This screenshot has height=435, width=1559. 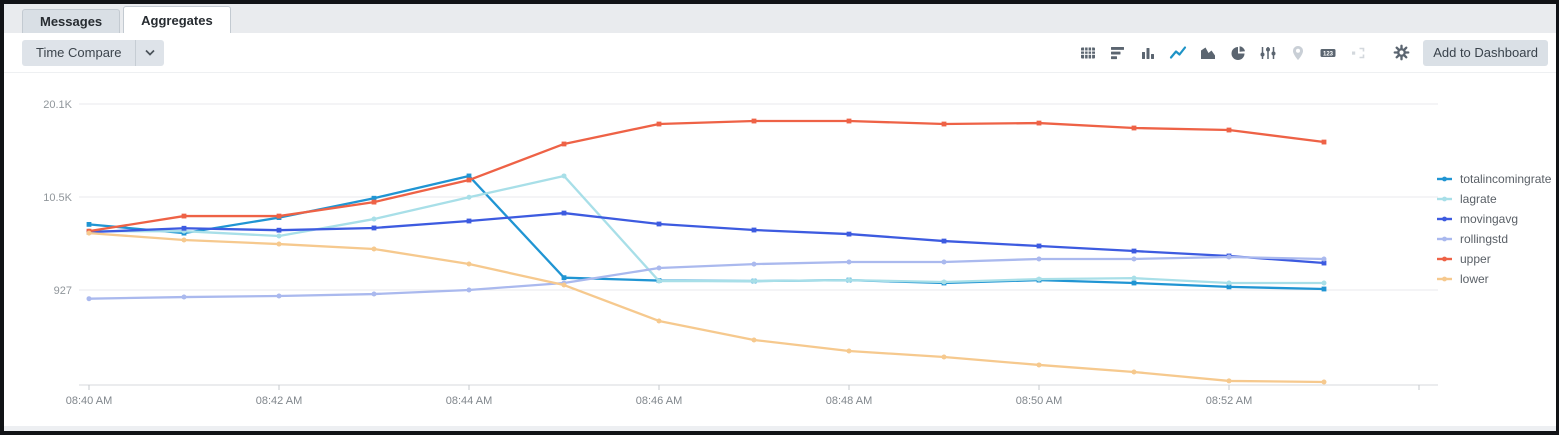 What do you see at coordinates (63, 291) in the screenshot?
I see `svg-text: 927` at bounding box center [63, 291].